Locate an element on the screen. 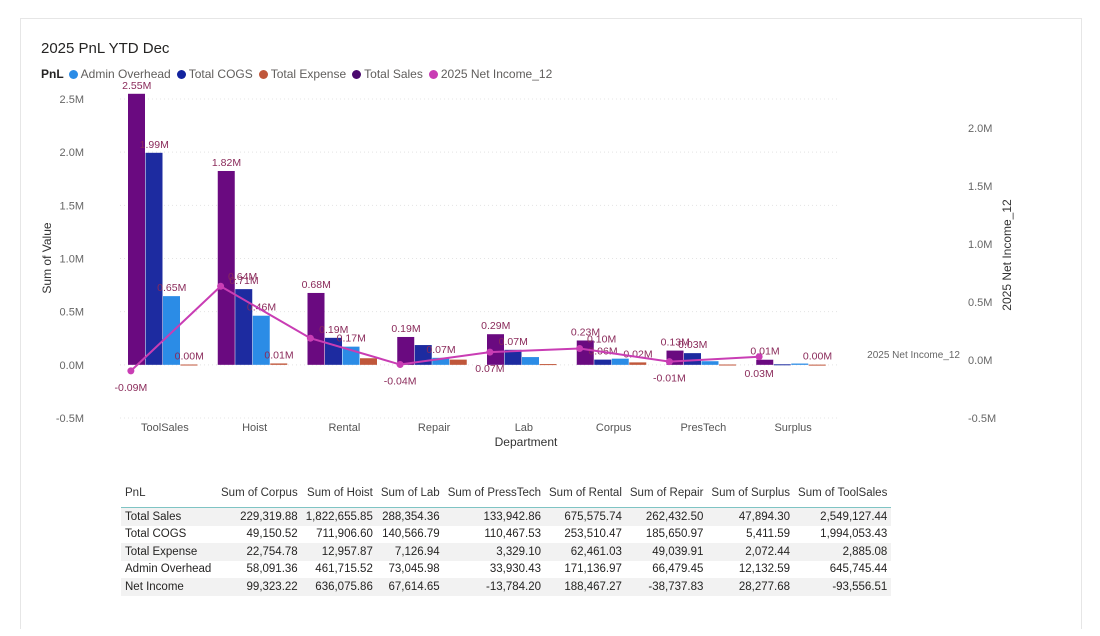 The width and height of the screenshot is (1100, 636). line-data-label: -0.04M is located at coordinates (400, 382).